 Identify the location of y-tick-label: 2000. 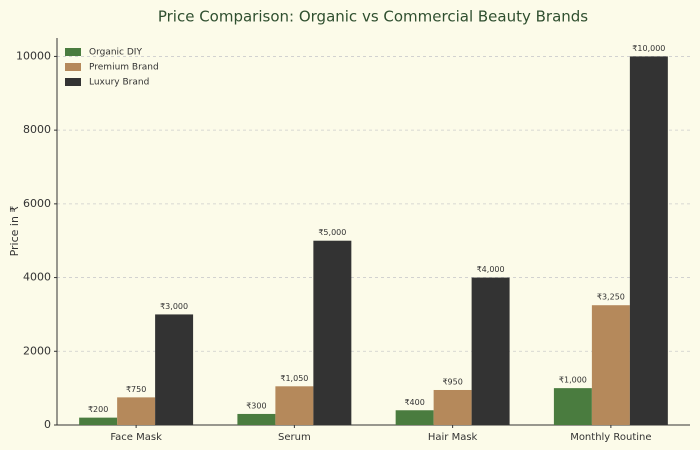
(37, 350).